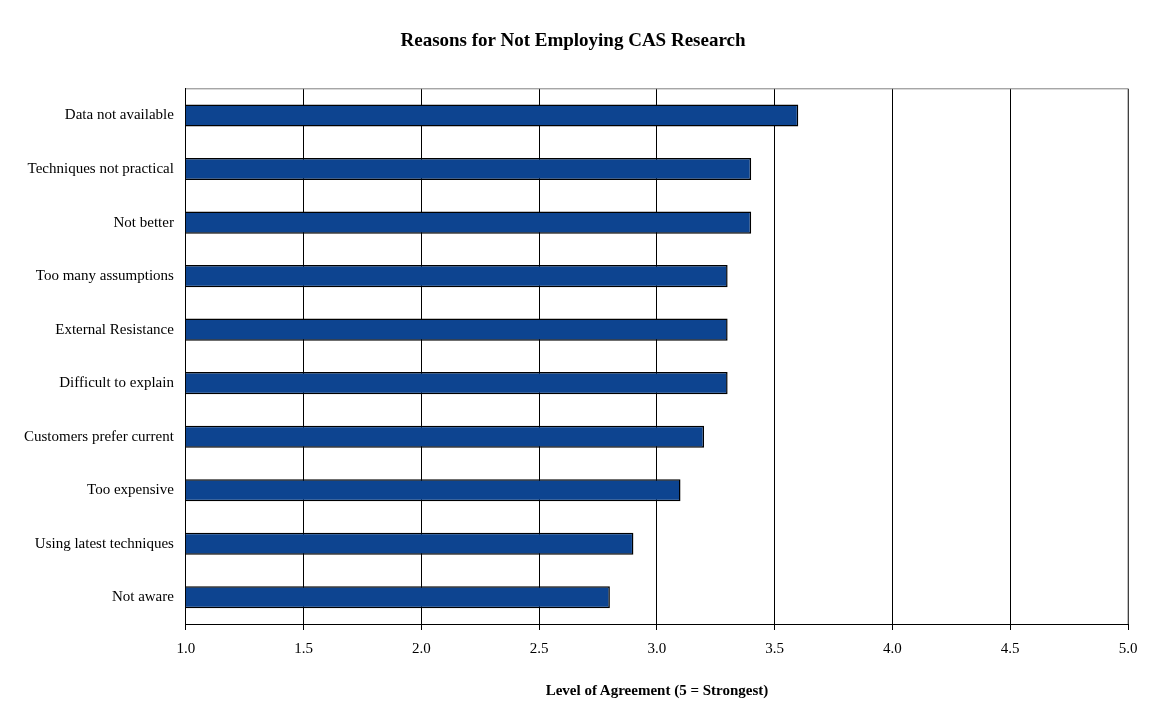  What do you see at coordinates (104, 542) in the screenshot?
I see `y-tick-label: Using latest techniques` at bounding box center [104, 542].